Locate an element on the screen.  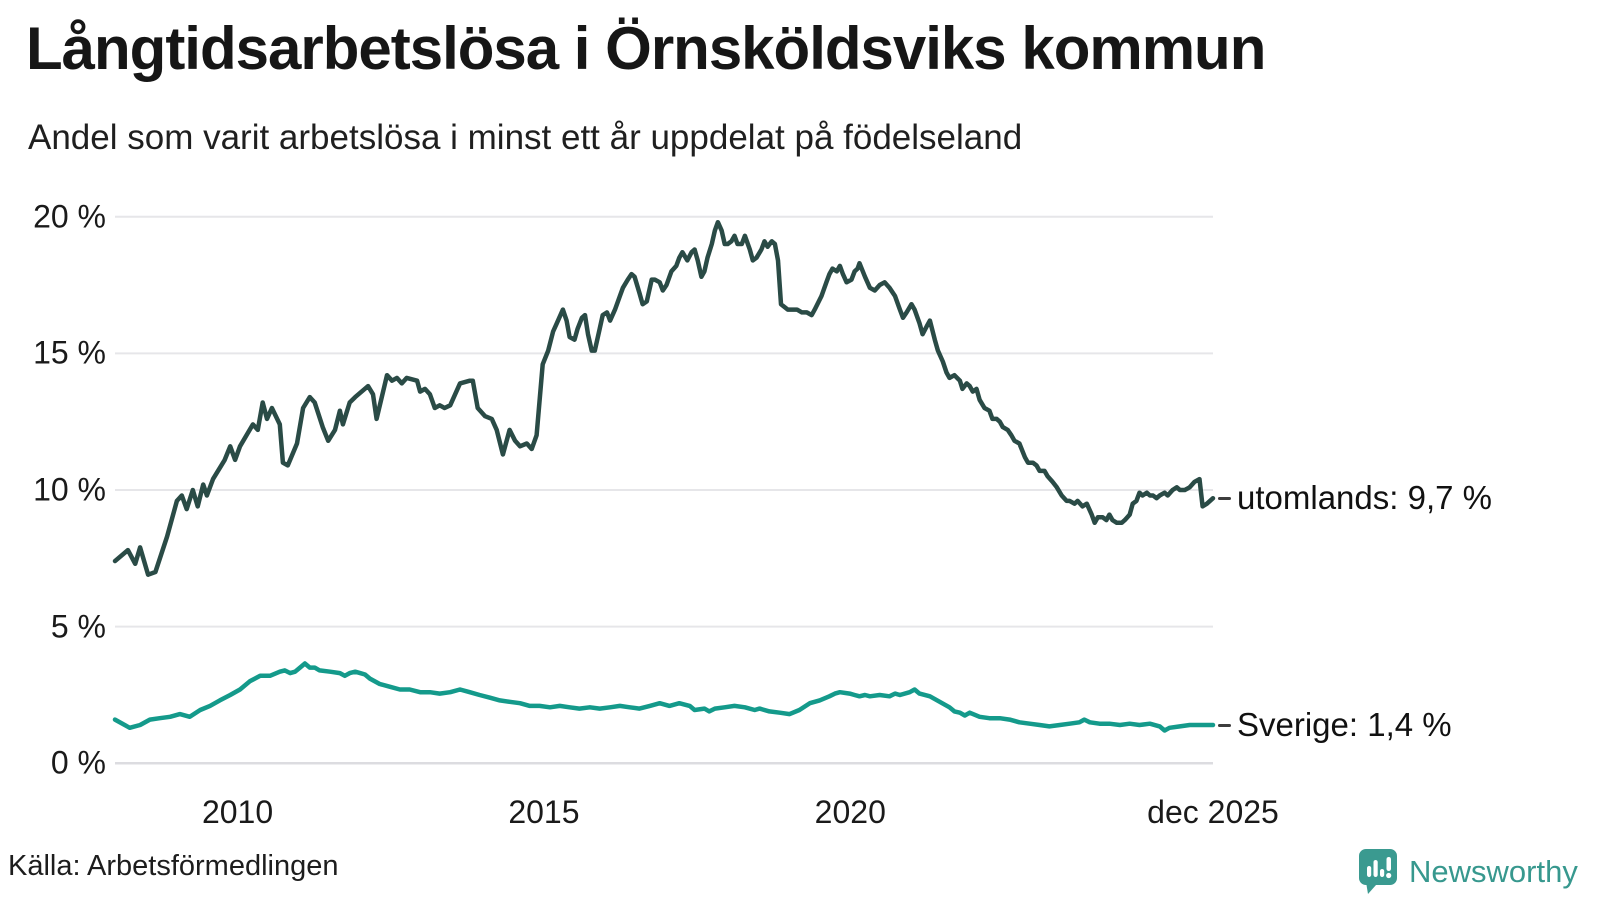
series-label-utomlands: utomlands: 9,7 % is located at coordinates (1364, 498).